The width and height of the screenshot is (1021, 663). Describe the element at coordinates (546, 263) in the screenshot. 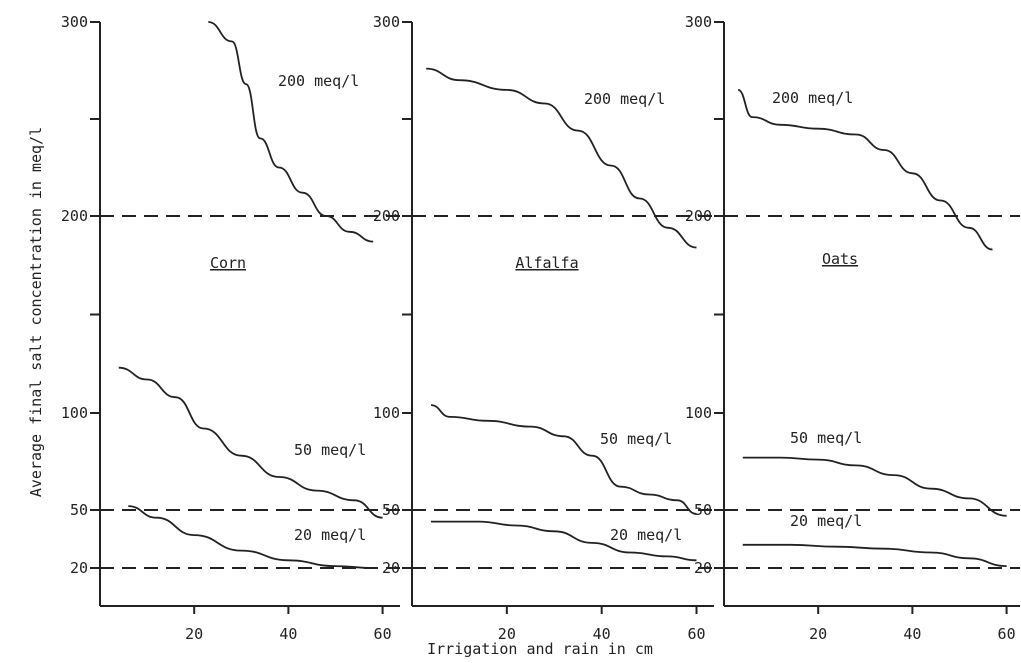

I see `panel-title: Alfalfa` at that location.